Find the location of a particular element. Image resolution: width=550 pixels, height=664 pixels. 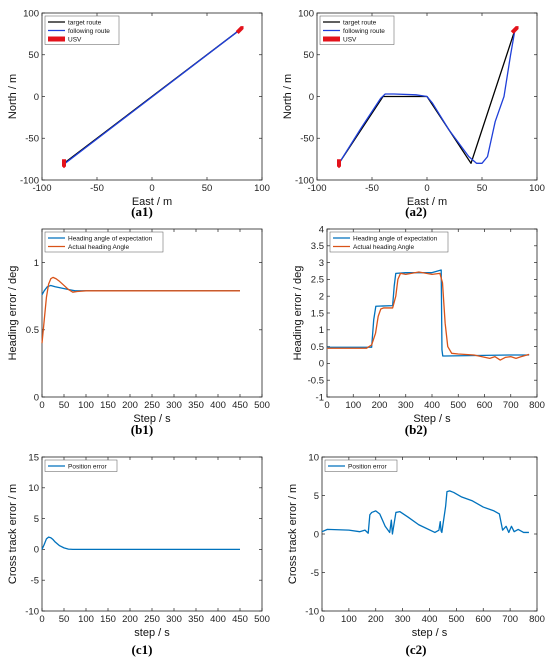

y-tick-label: 1.5 is located at coordinates (317, 313).